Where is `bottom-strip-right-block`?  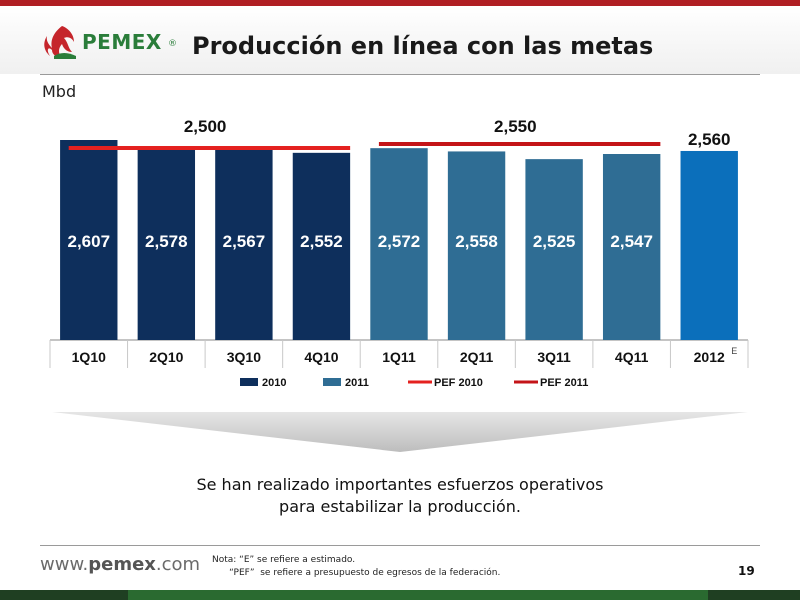
bottom-strip-right-block is located at coordinates (754, 595).